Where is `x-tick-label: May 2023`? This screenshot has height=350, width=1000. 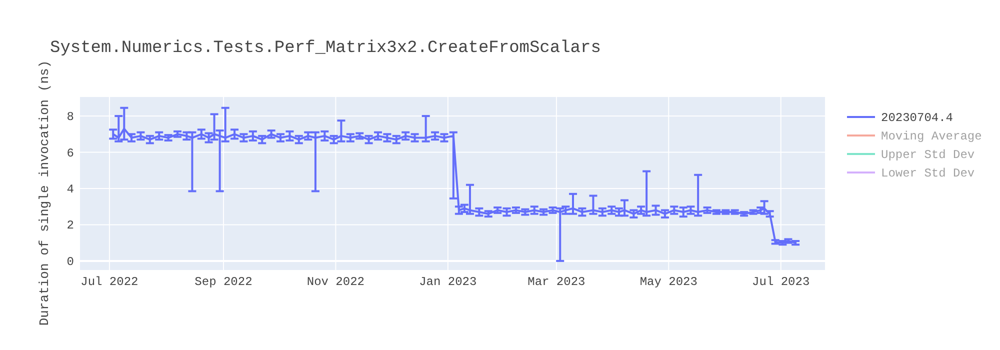 x-tick-label: May 2023 is located at coordinates (669, 282).